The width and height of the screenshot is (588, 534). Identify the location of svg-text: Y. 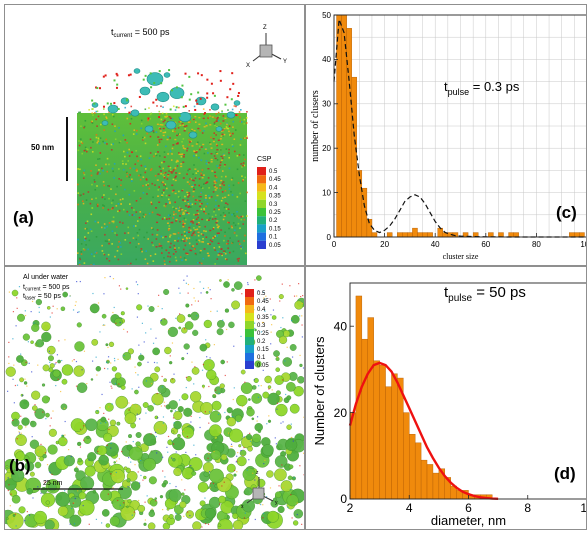
(285, 62).